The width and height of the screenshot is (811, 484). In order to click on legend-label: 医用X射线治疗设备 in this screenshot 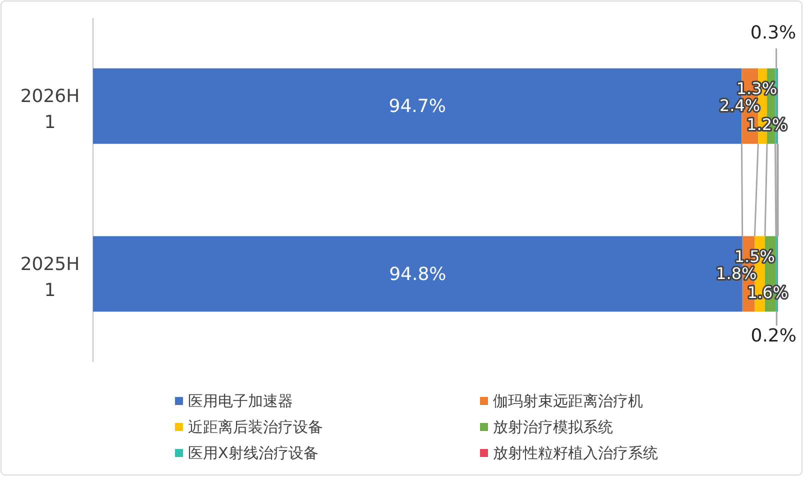, I will do `click(253, 453)`.